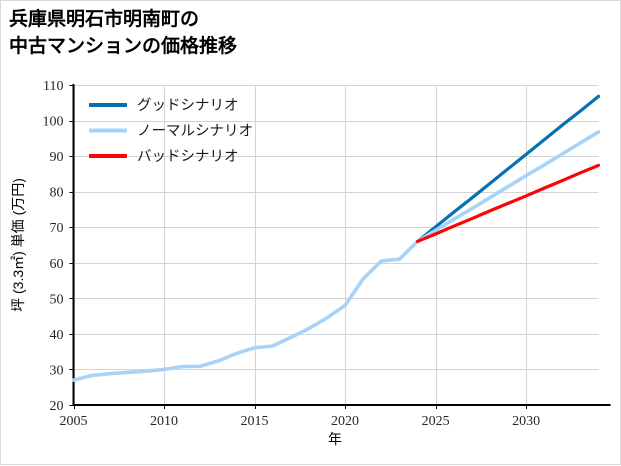  Describe the element at coordinates (164, 421) in the screenshot. I see `x-tick-label: 2010` at that location.